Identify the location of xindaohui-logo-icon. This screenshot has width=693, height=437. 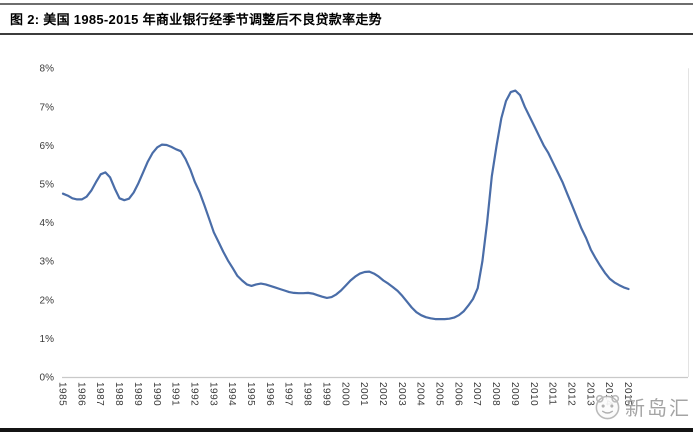
(607, 407).